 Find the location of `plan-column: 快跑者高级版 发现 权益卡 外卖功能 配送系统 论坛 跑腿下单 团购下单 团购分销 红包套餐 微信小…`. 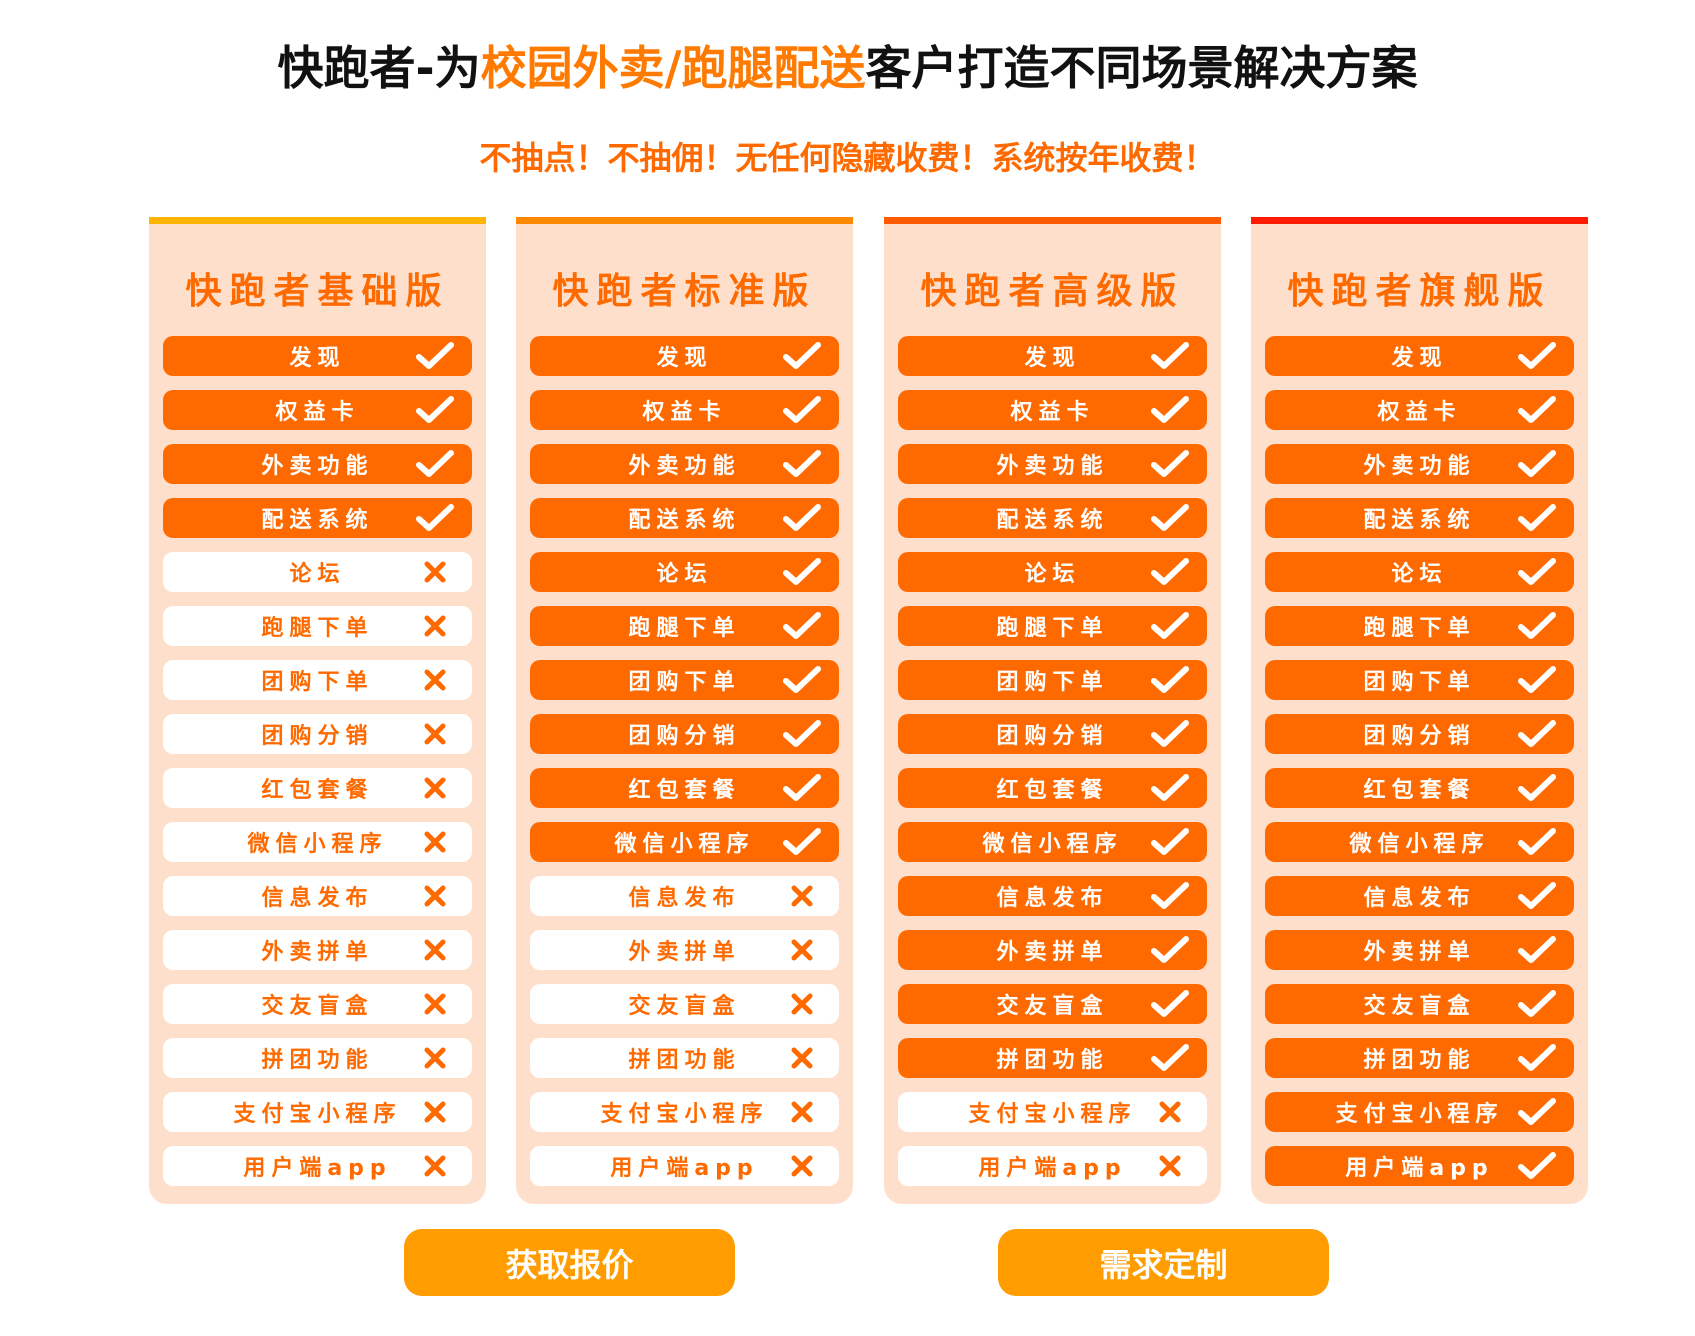

plan-column: 快跑者高级版 发现 权益卡 外卖功能 配送系统 论坛 跑腿下单 团购下单 团购分销 红包套餐 微信小… is located at coordinates (1052, 710).